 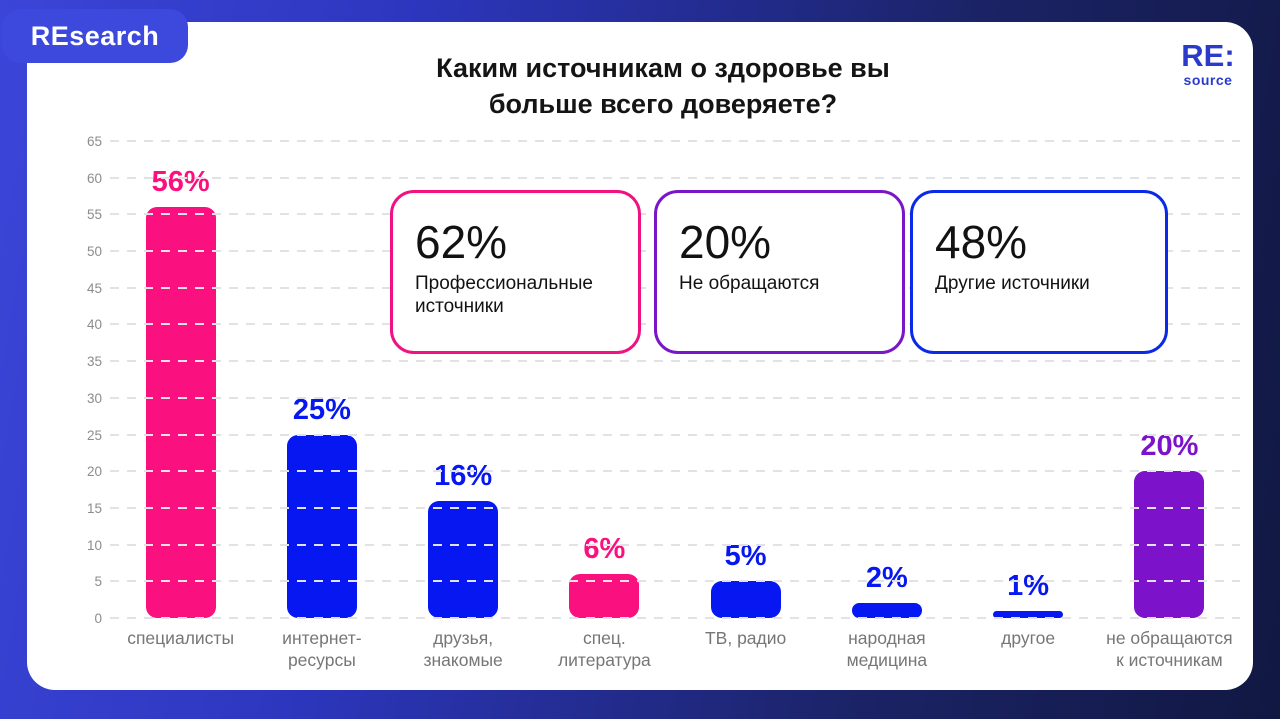 I want to click on callout-value: 62%, so click(x=461, y=242).